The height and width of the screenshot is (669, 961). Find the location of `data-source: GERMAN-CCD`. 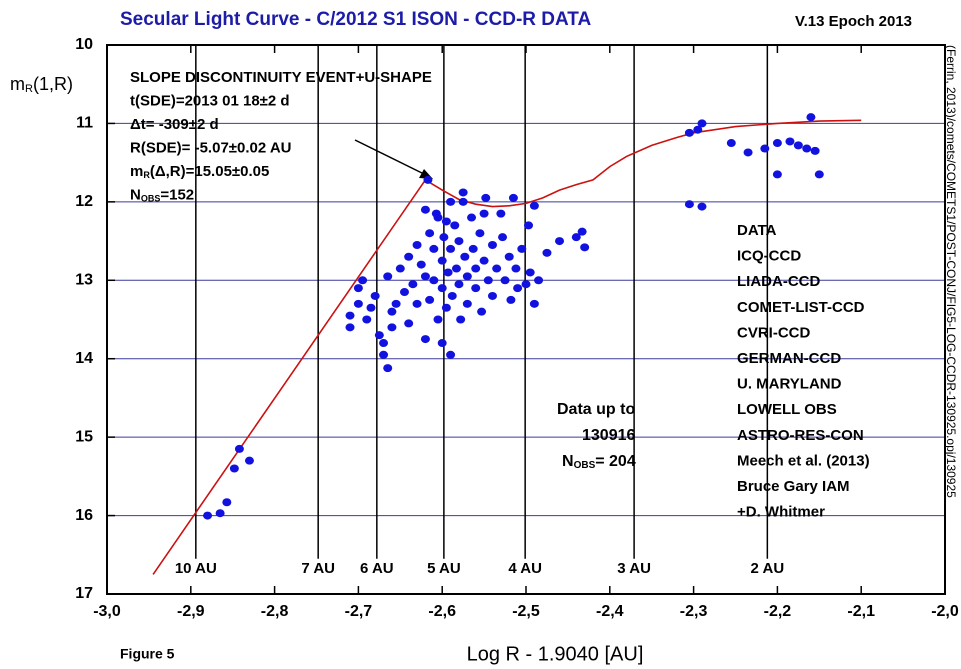

data-source: GERMAN-CCD is located at coordinates (789, 358).